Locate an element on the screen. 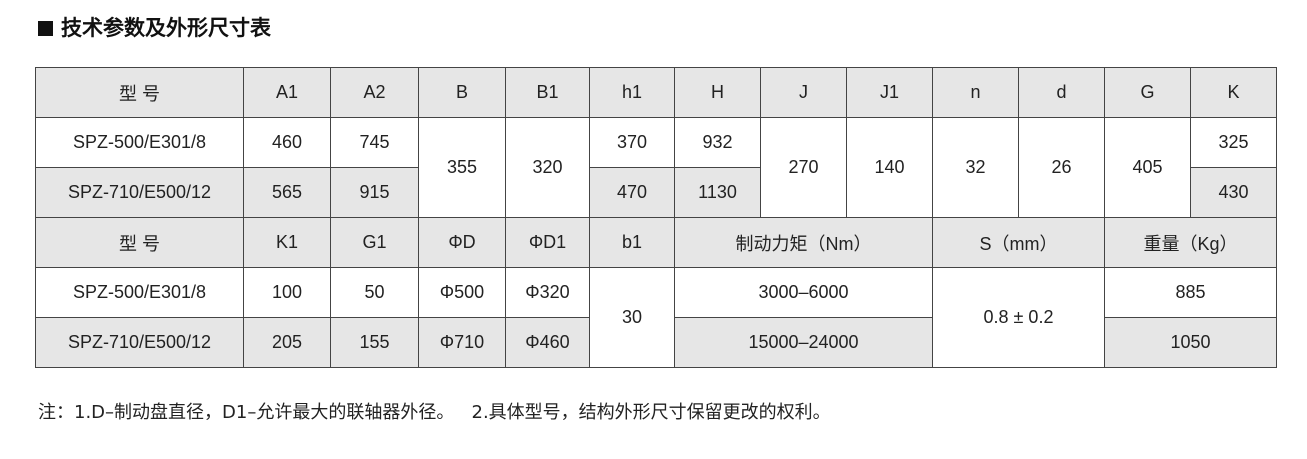 The image size is (1307, 459). cell-a2: 915 is located at coordinates (374, 192).